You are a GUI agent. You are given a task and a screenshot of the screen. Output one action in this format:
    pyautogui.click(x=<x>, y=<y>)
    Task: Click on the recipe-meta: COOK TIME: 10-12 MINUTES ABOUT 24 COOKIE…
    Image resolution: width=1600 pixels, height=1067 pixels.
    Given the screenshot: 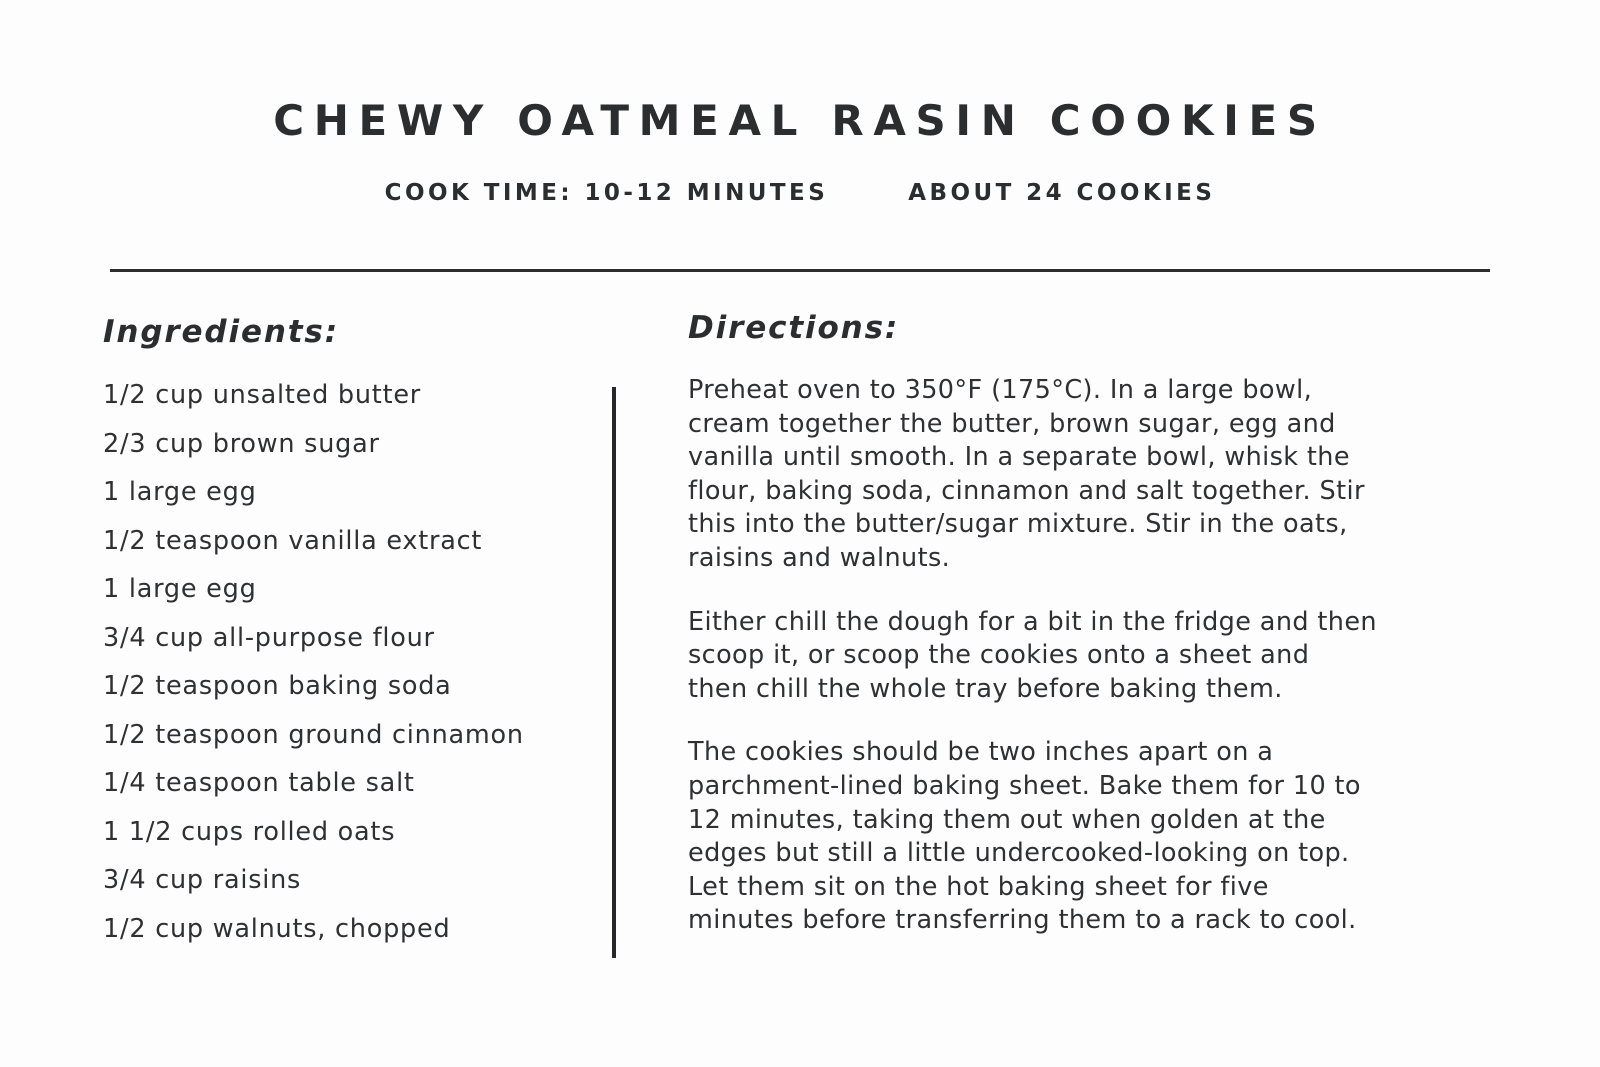 What is the action you would take?
    pyautogui.click(x=800, y=193)
    